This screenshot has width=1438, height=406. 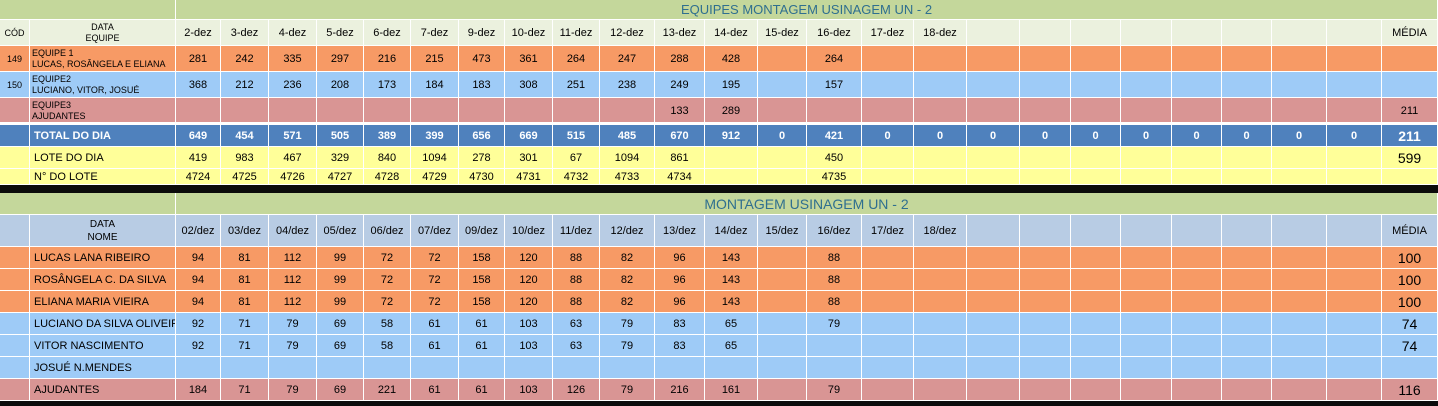 I want to click on team-0-cell-11: 428, so click(x=731, y=59).